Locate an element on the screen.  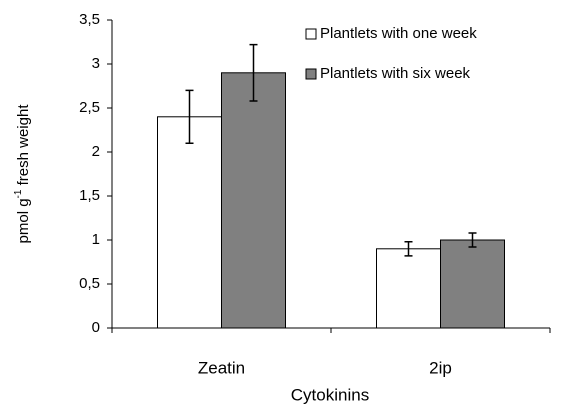
y-tick-label: 0,5 is located at coordinates (89, 283).